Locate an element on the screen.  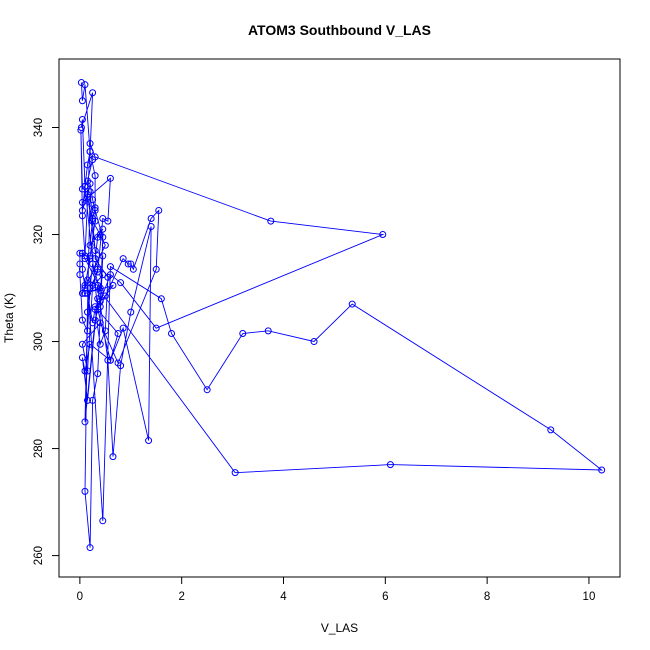
x-tick-label: 6 is located at coordinates (385, 597).